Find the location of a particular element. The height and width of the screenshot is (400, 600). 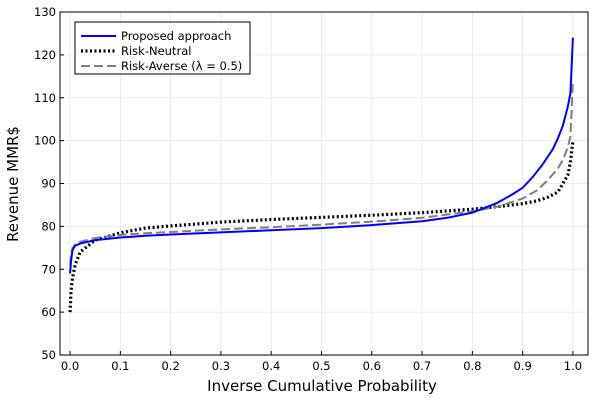

legend-label-1: Risk-Neutral is located at coordinates (156, 51).